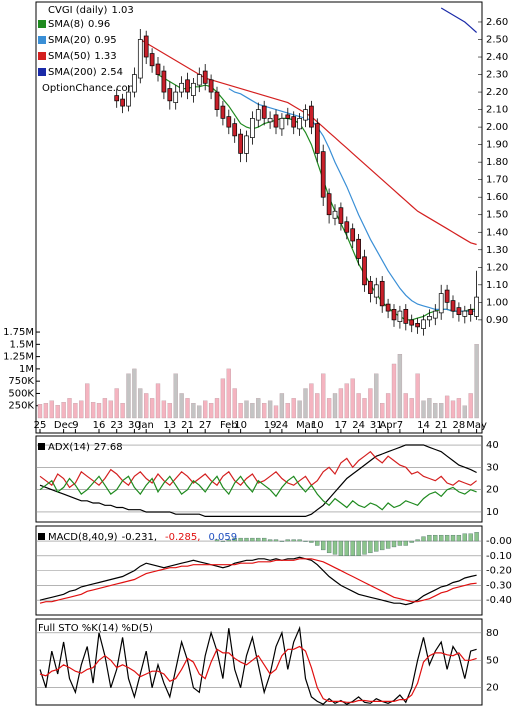 The width and height of the screenshot is (526, 706). Describe the element at coordinates (497, 162) in the screenshot. I see `y-tick-label: 1.80` at that location.